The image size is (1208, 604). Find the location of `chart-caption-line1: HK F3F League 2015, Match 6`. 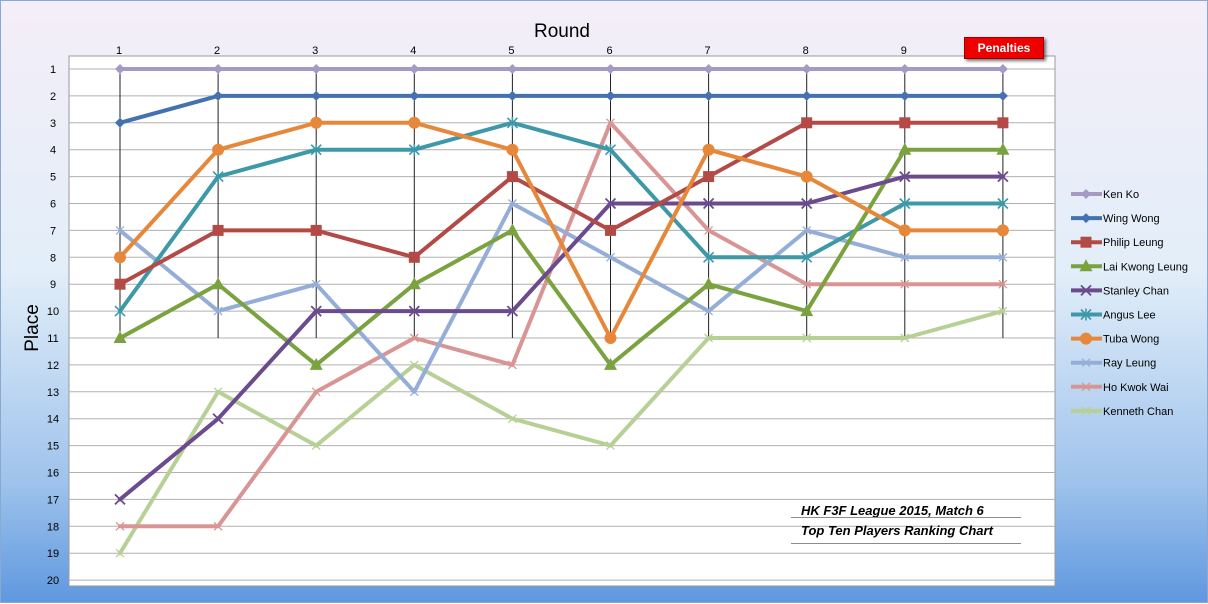

chart-caption-line1: HK F3F League 2015, Match 6 is located at coordinates (892, 510).